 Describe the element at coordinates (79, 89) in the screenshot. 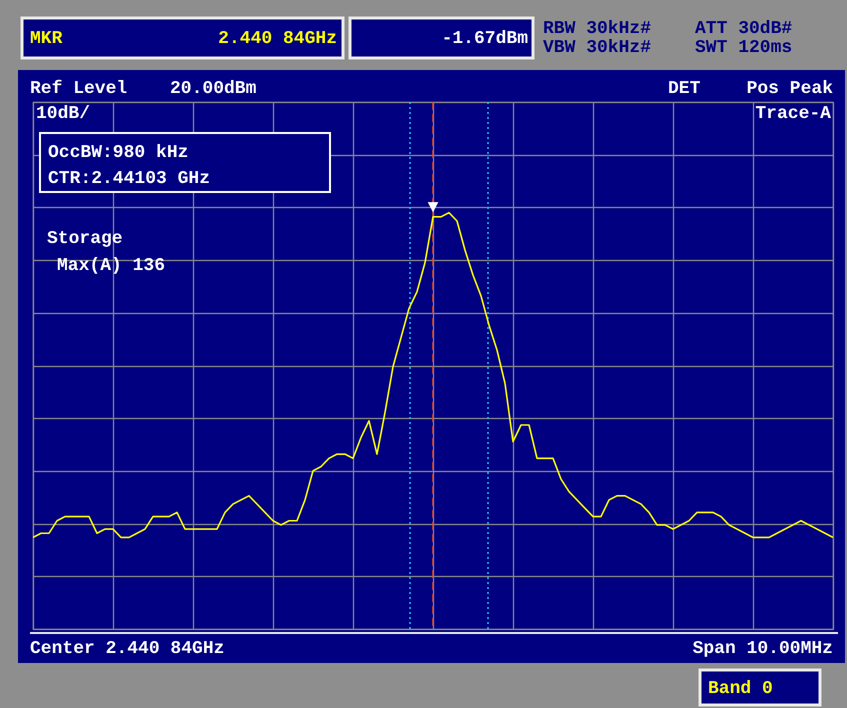

I see `text: Ref Level` at that location.